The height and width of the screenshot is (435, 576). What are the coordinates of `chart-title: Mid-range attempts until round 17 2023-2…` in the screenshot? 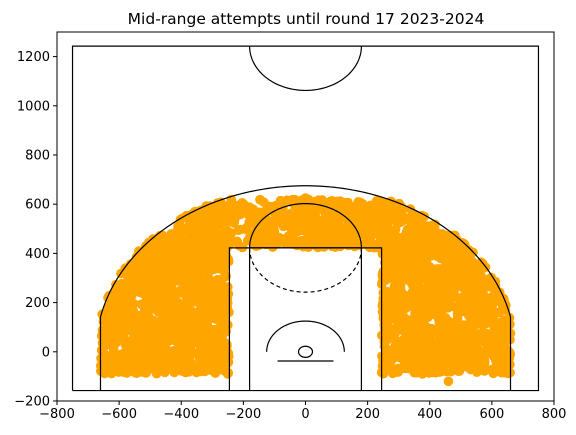 It's located at (306, 19).